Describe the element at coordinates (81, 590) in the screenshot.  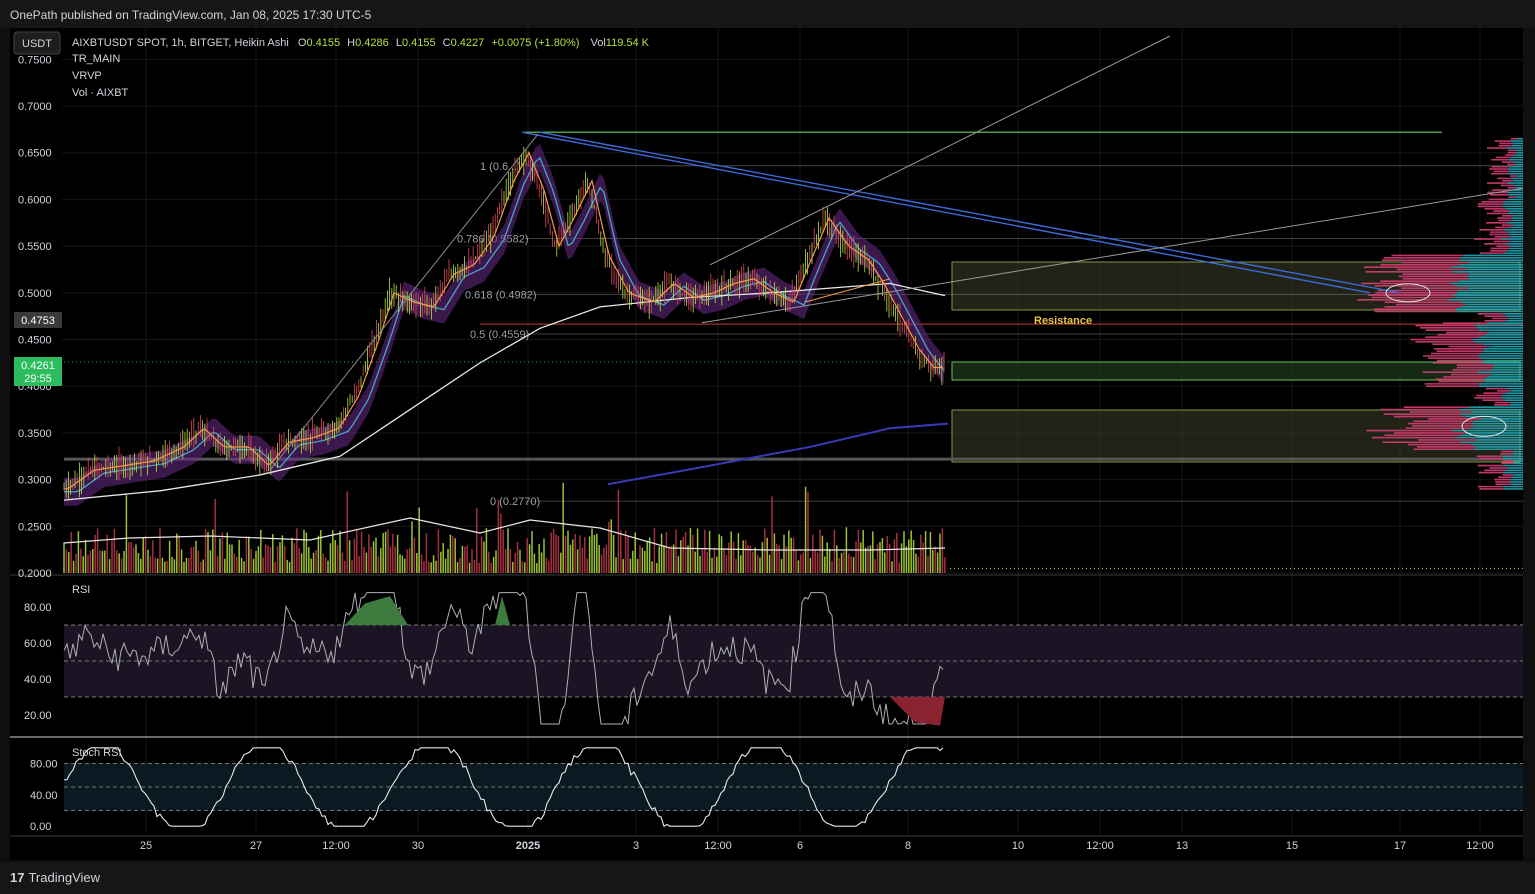
I see `rsi-title: RSI` at that location.